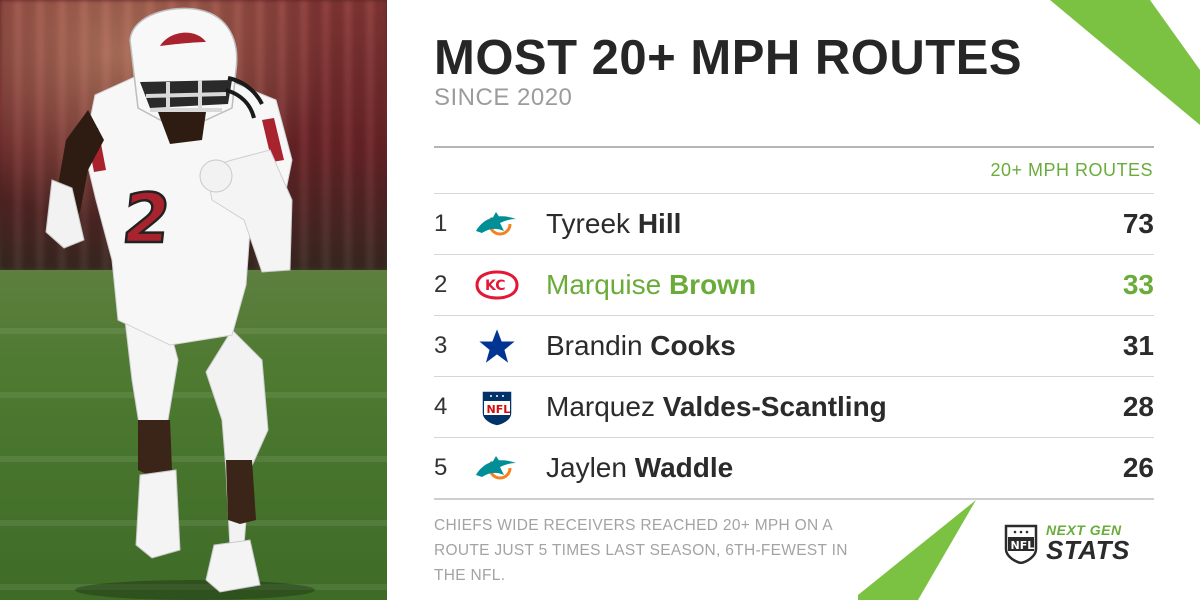 The width and height of the screenshot is (1200, 600). What do you see at coordinates (586, 467) in the screenshot?
I see `player-first-name: Jaylen` at bounding box center [586, 467].